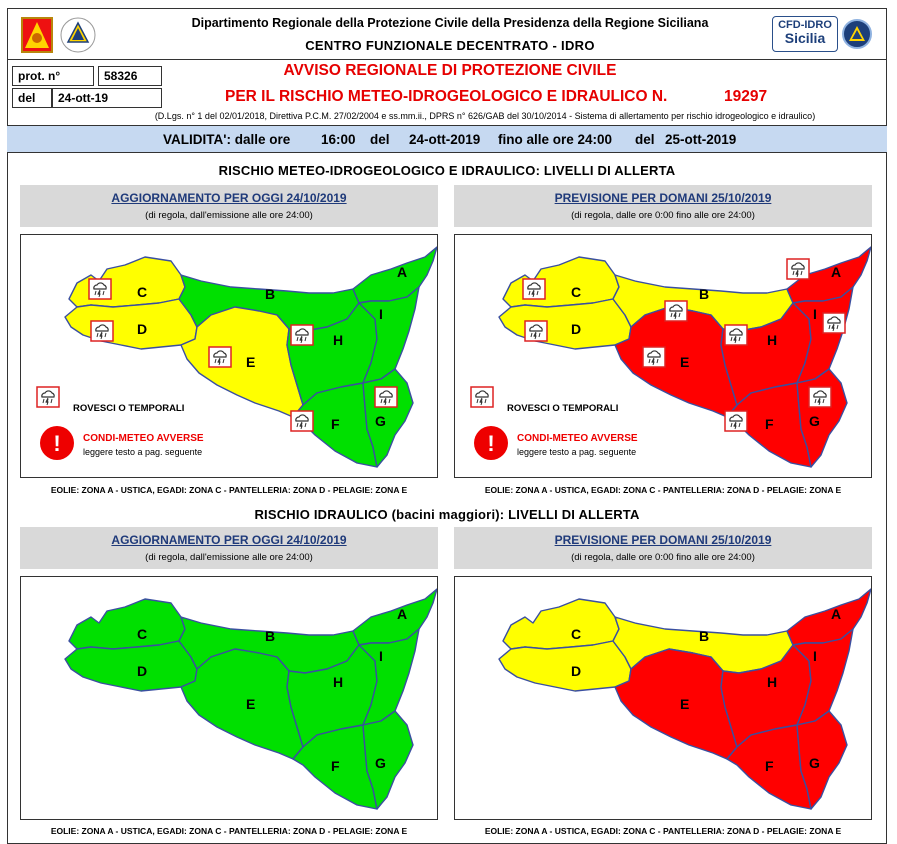 This screenshot has width=897, height=844. What do you see at coordinates (37, 35) in the screenshot?
I see `sicily-coat-of-arms-icon` at bounding box center [37, 35].